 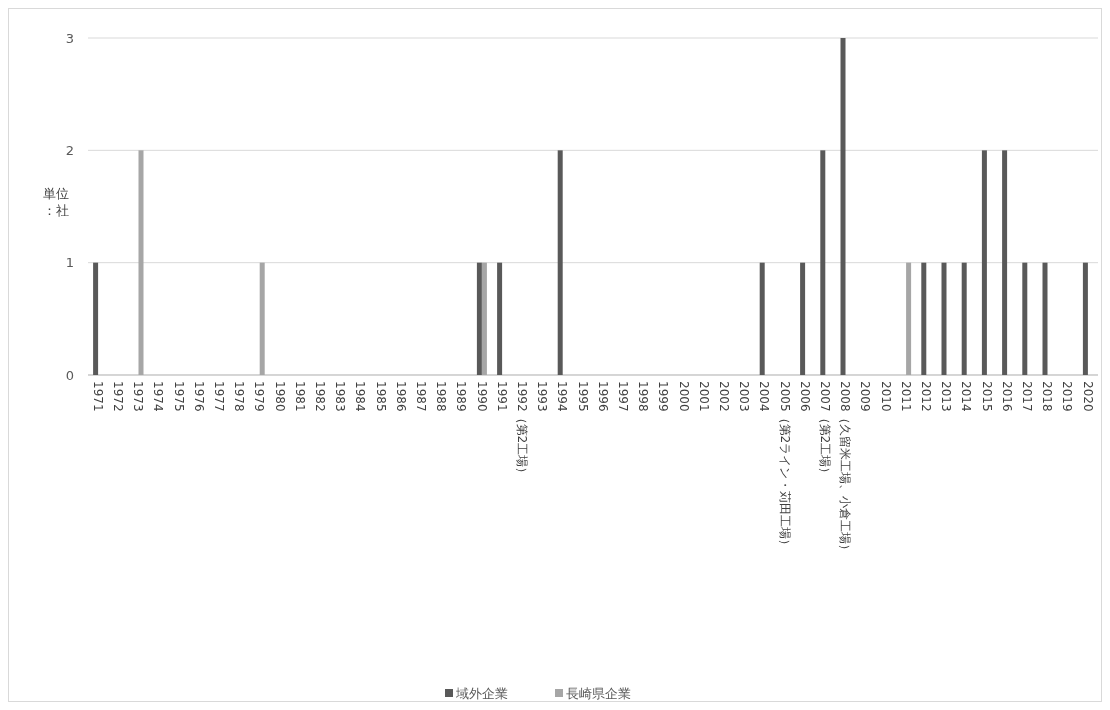 I want to click on y-tick-label: 0, so click(x=69, y=375).